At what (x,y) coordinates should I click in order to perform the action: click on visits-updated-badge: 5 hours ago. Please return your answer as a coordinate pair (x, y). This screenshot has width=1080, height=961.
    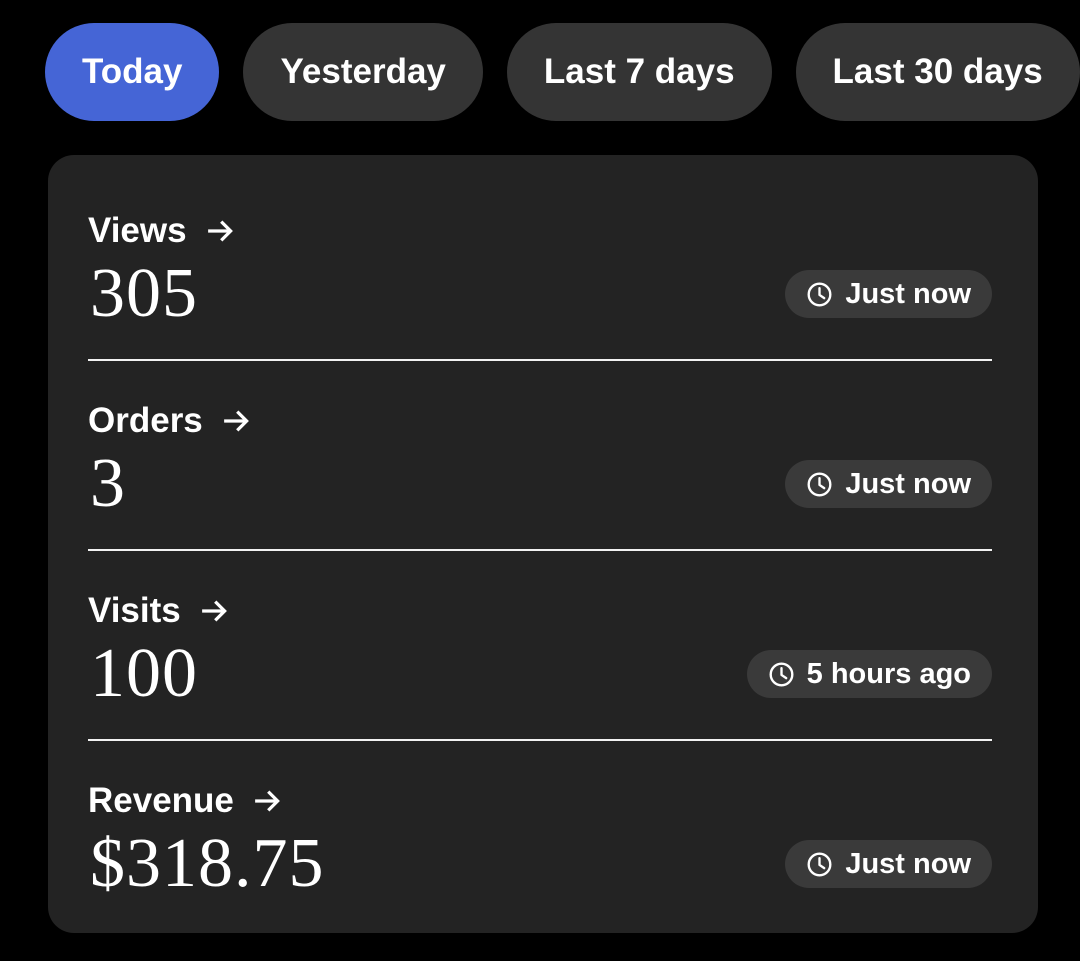
    Looking at the image, I should click on (869, 674).